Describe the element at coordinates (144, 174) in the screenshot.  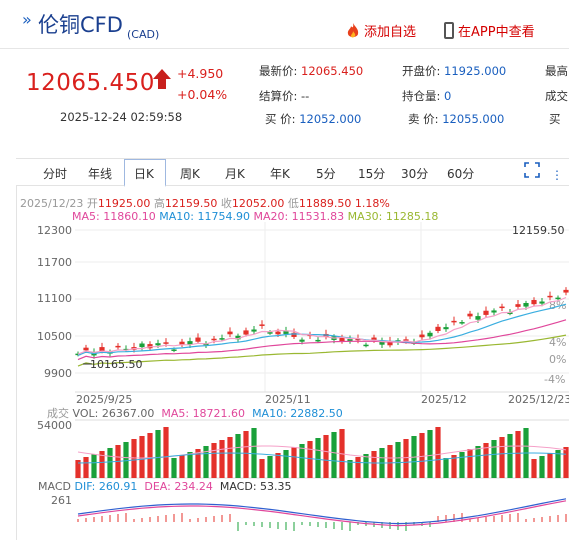
I see `tab-daily-k: 日K` at that location.